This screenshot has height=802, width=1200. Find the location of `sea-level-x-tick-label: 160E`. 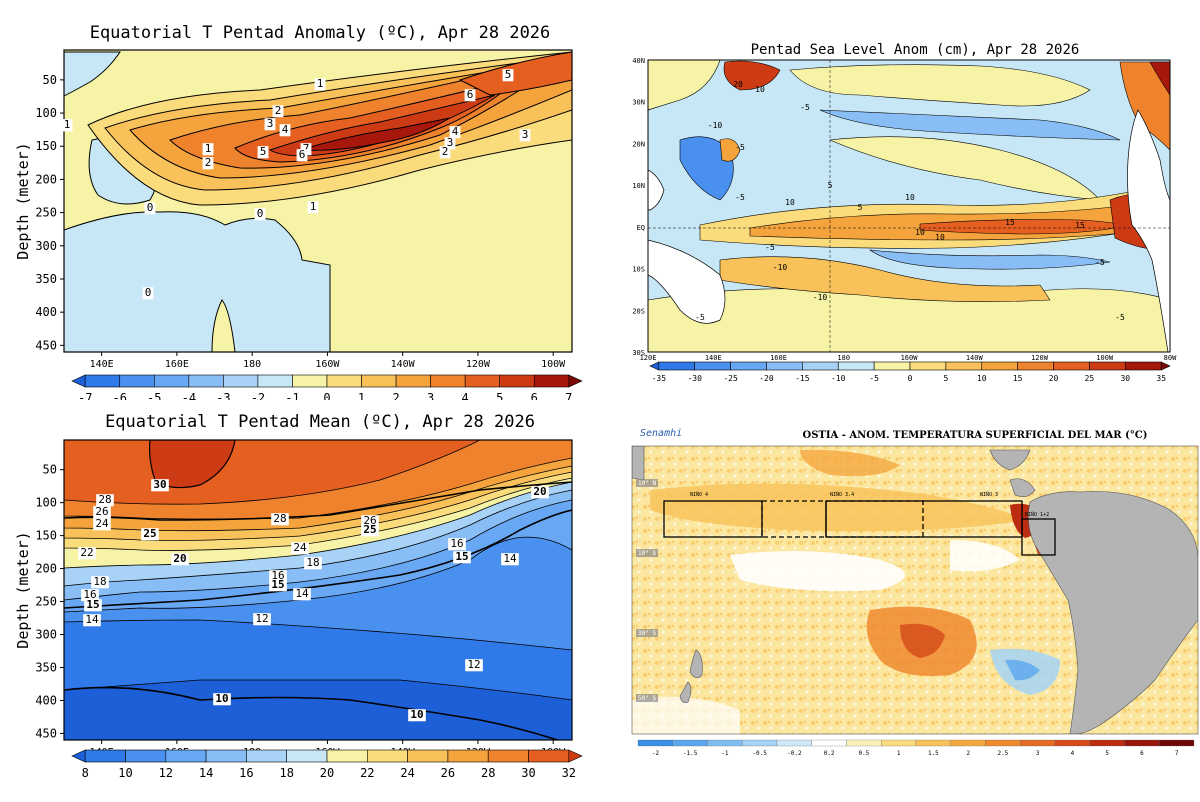

sea-level-x-tick-label: 160E is located at coordinates (778, 358).